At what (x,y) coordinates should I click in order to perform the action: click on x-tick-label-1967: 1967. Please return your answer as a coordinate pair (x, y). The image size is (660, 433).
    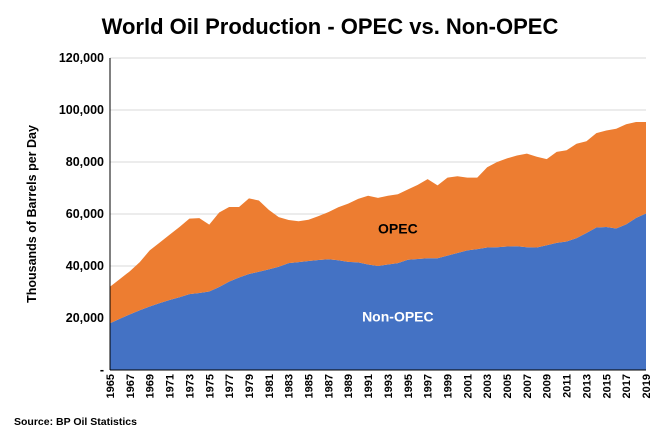
    Looking at the image, I should click on (131, 386).